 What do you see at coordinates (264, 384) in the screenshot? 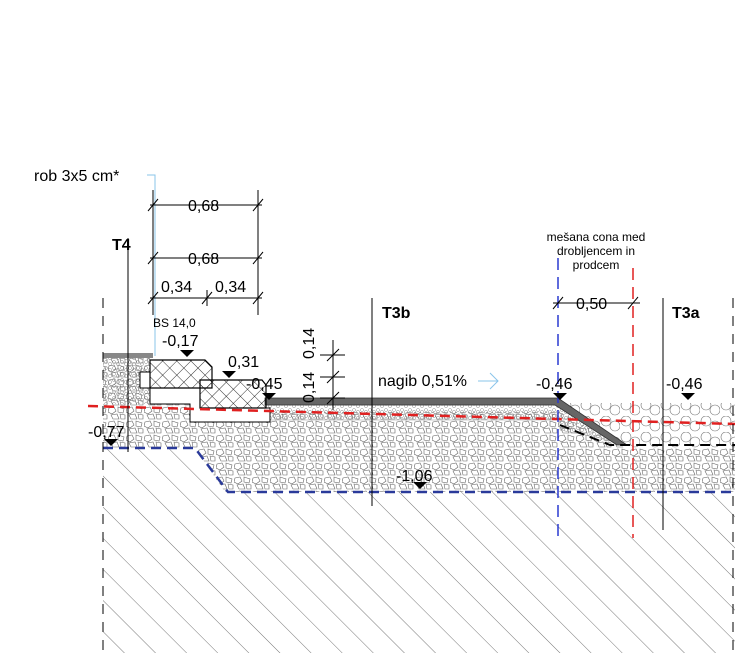
I see `level-label: -0,45` at bounding box center [264, 384].